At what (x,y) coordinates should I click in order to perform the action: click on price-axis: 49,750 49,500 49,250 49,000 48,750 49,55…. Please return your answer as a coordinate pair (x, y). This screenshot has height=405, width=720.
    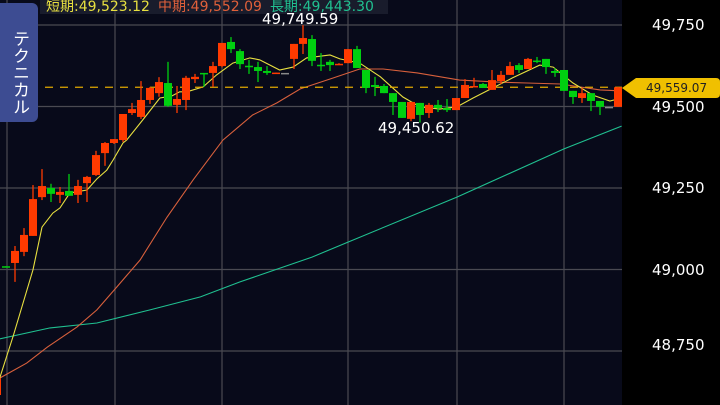
    Looking at the image, I should click on (671, 202).